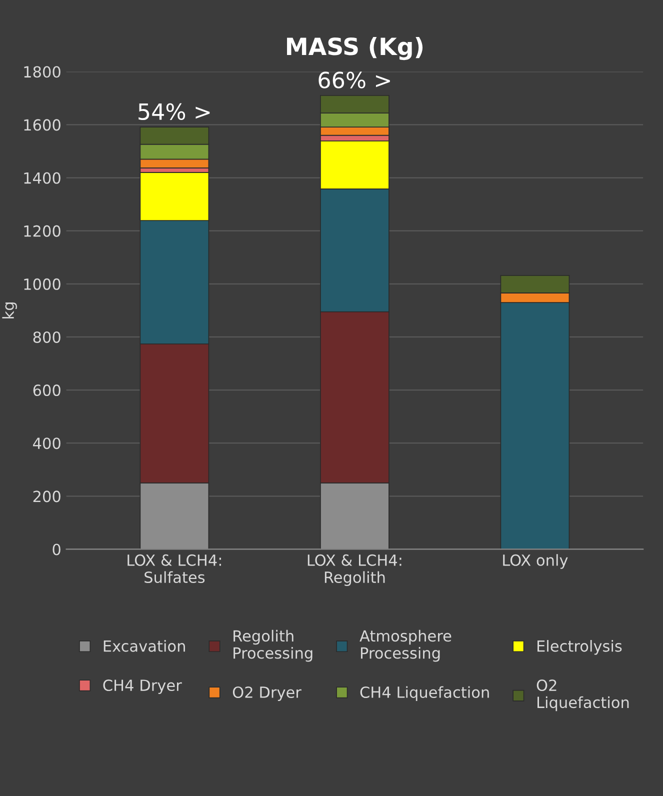  Describe the element at coordinates (355, 570) in the screenshot. I see `x-tick-label: LOX & LCH4: Regolith` at that location.